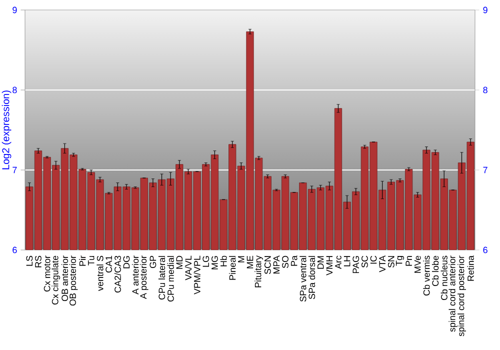 This screenshot has width=500, height=350. Describe the element at coordinates (117, 274) in the screenshot. I see `x-tick-label: CA2/CA3` at that location.